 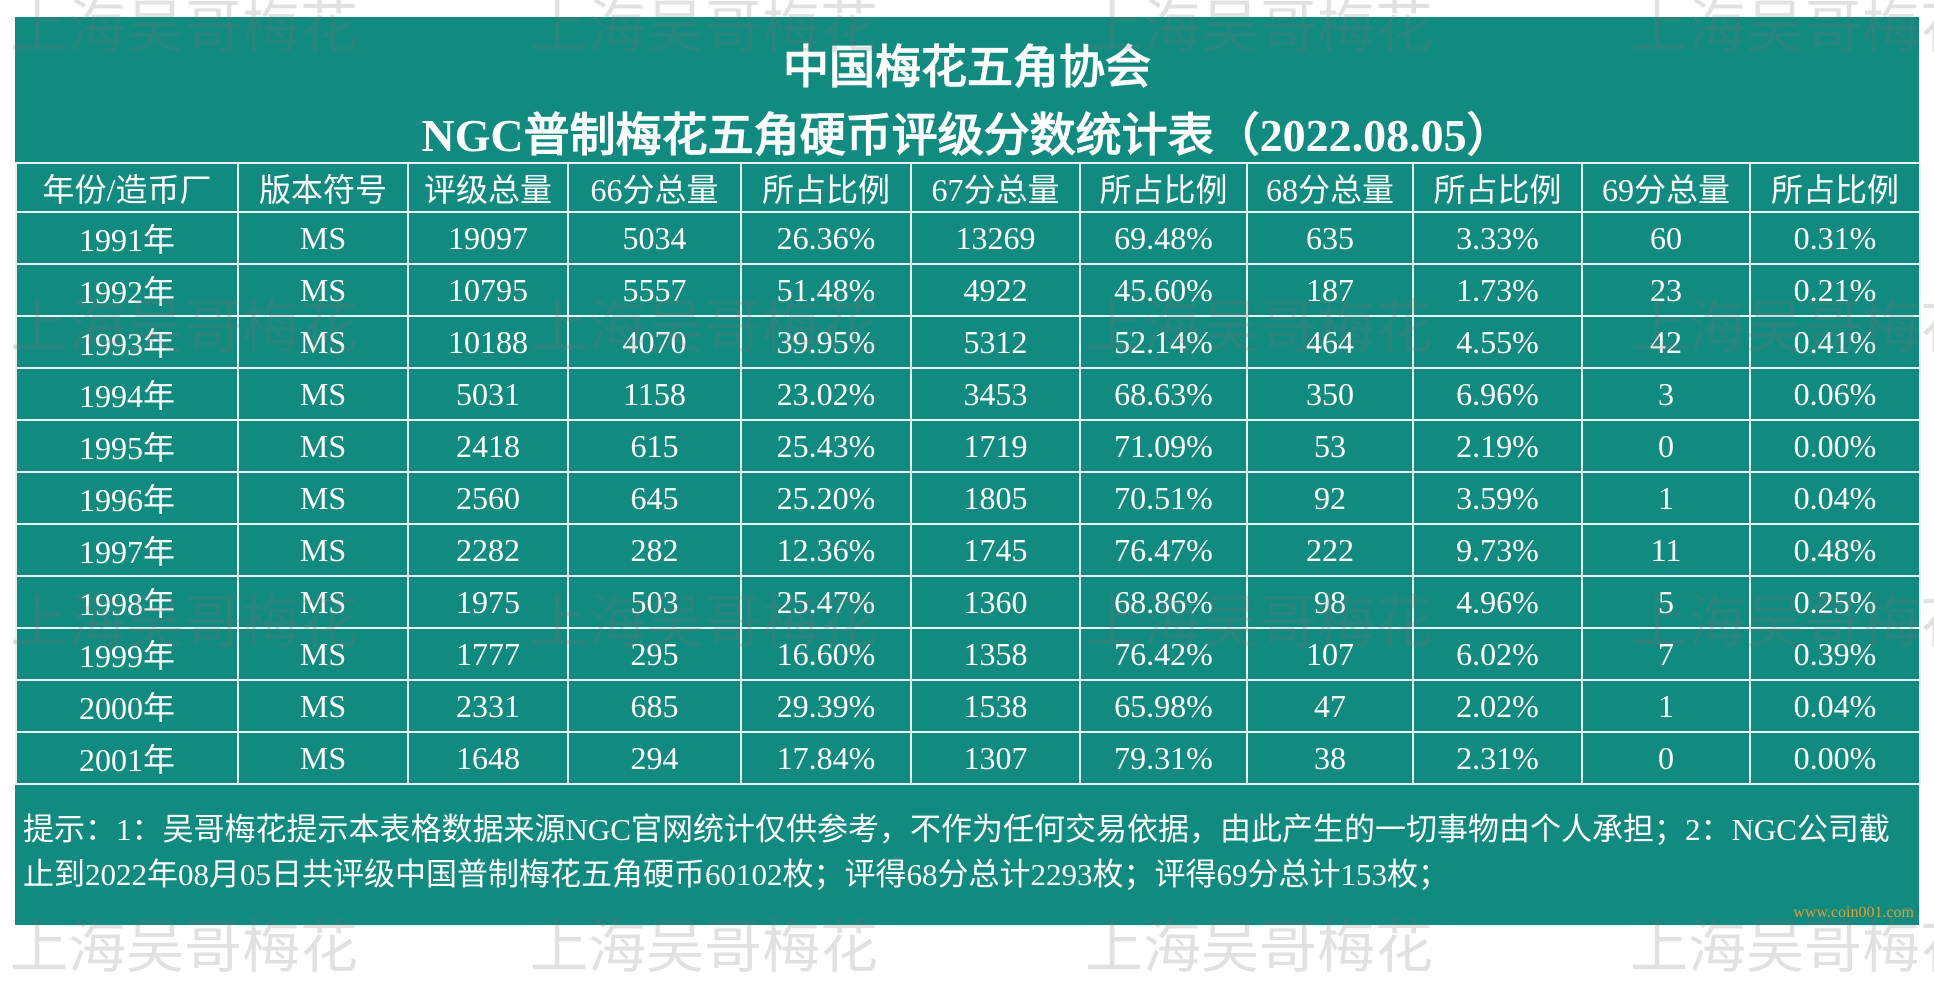 What do you see at coordinates (1163, 342) in the screenshot?
I see `table-cell: 52.14%` at bounding box center [1163, 342].